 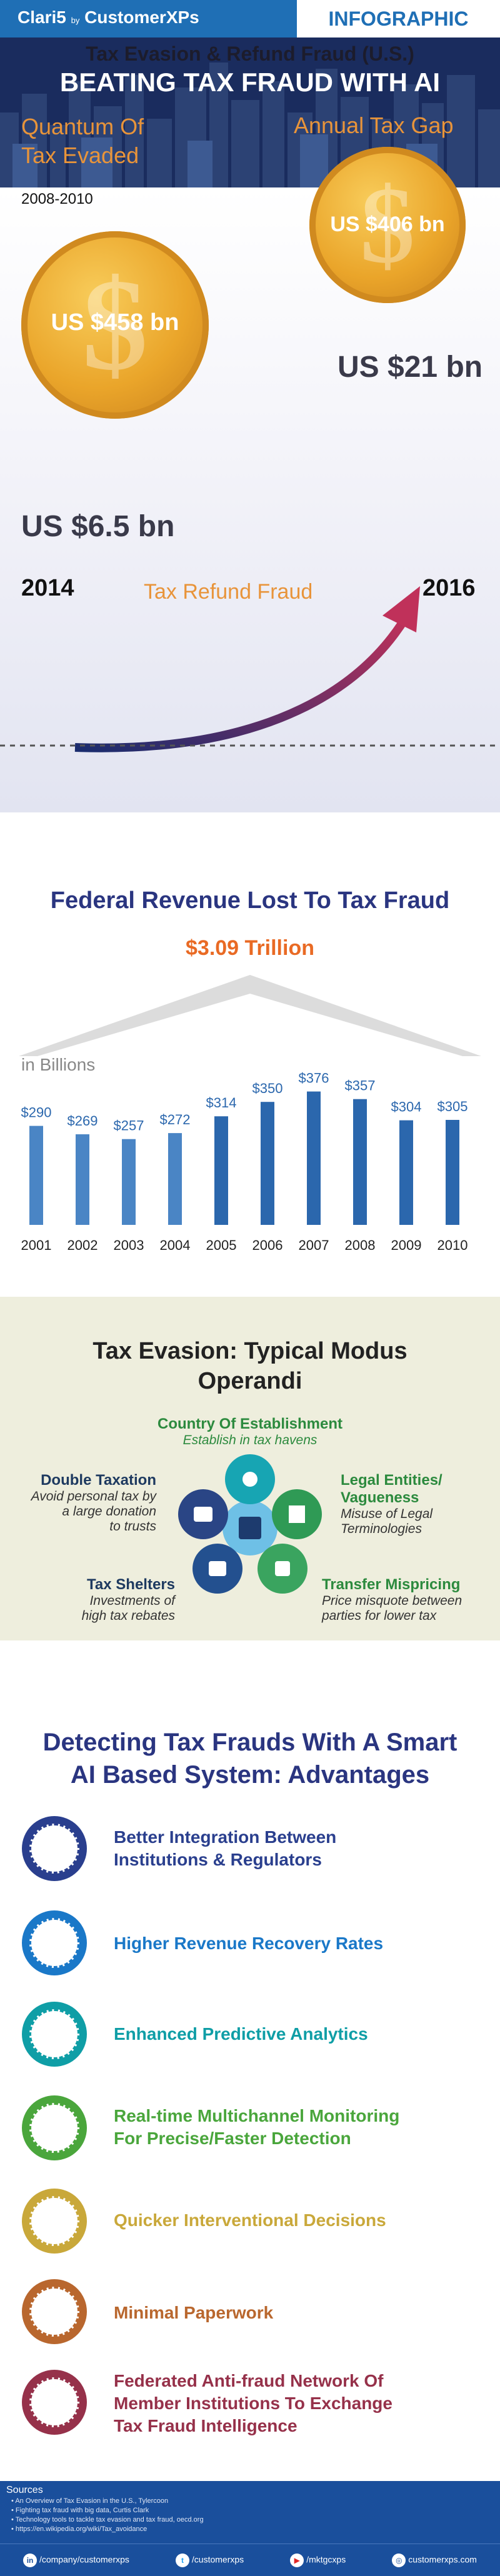 I want to click on paperwork-icon, so click(x=54, y=2311).